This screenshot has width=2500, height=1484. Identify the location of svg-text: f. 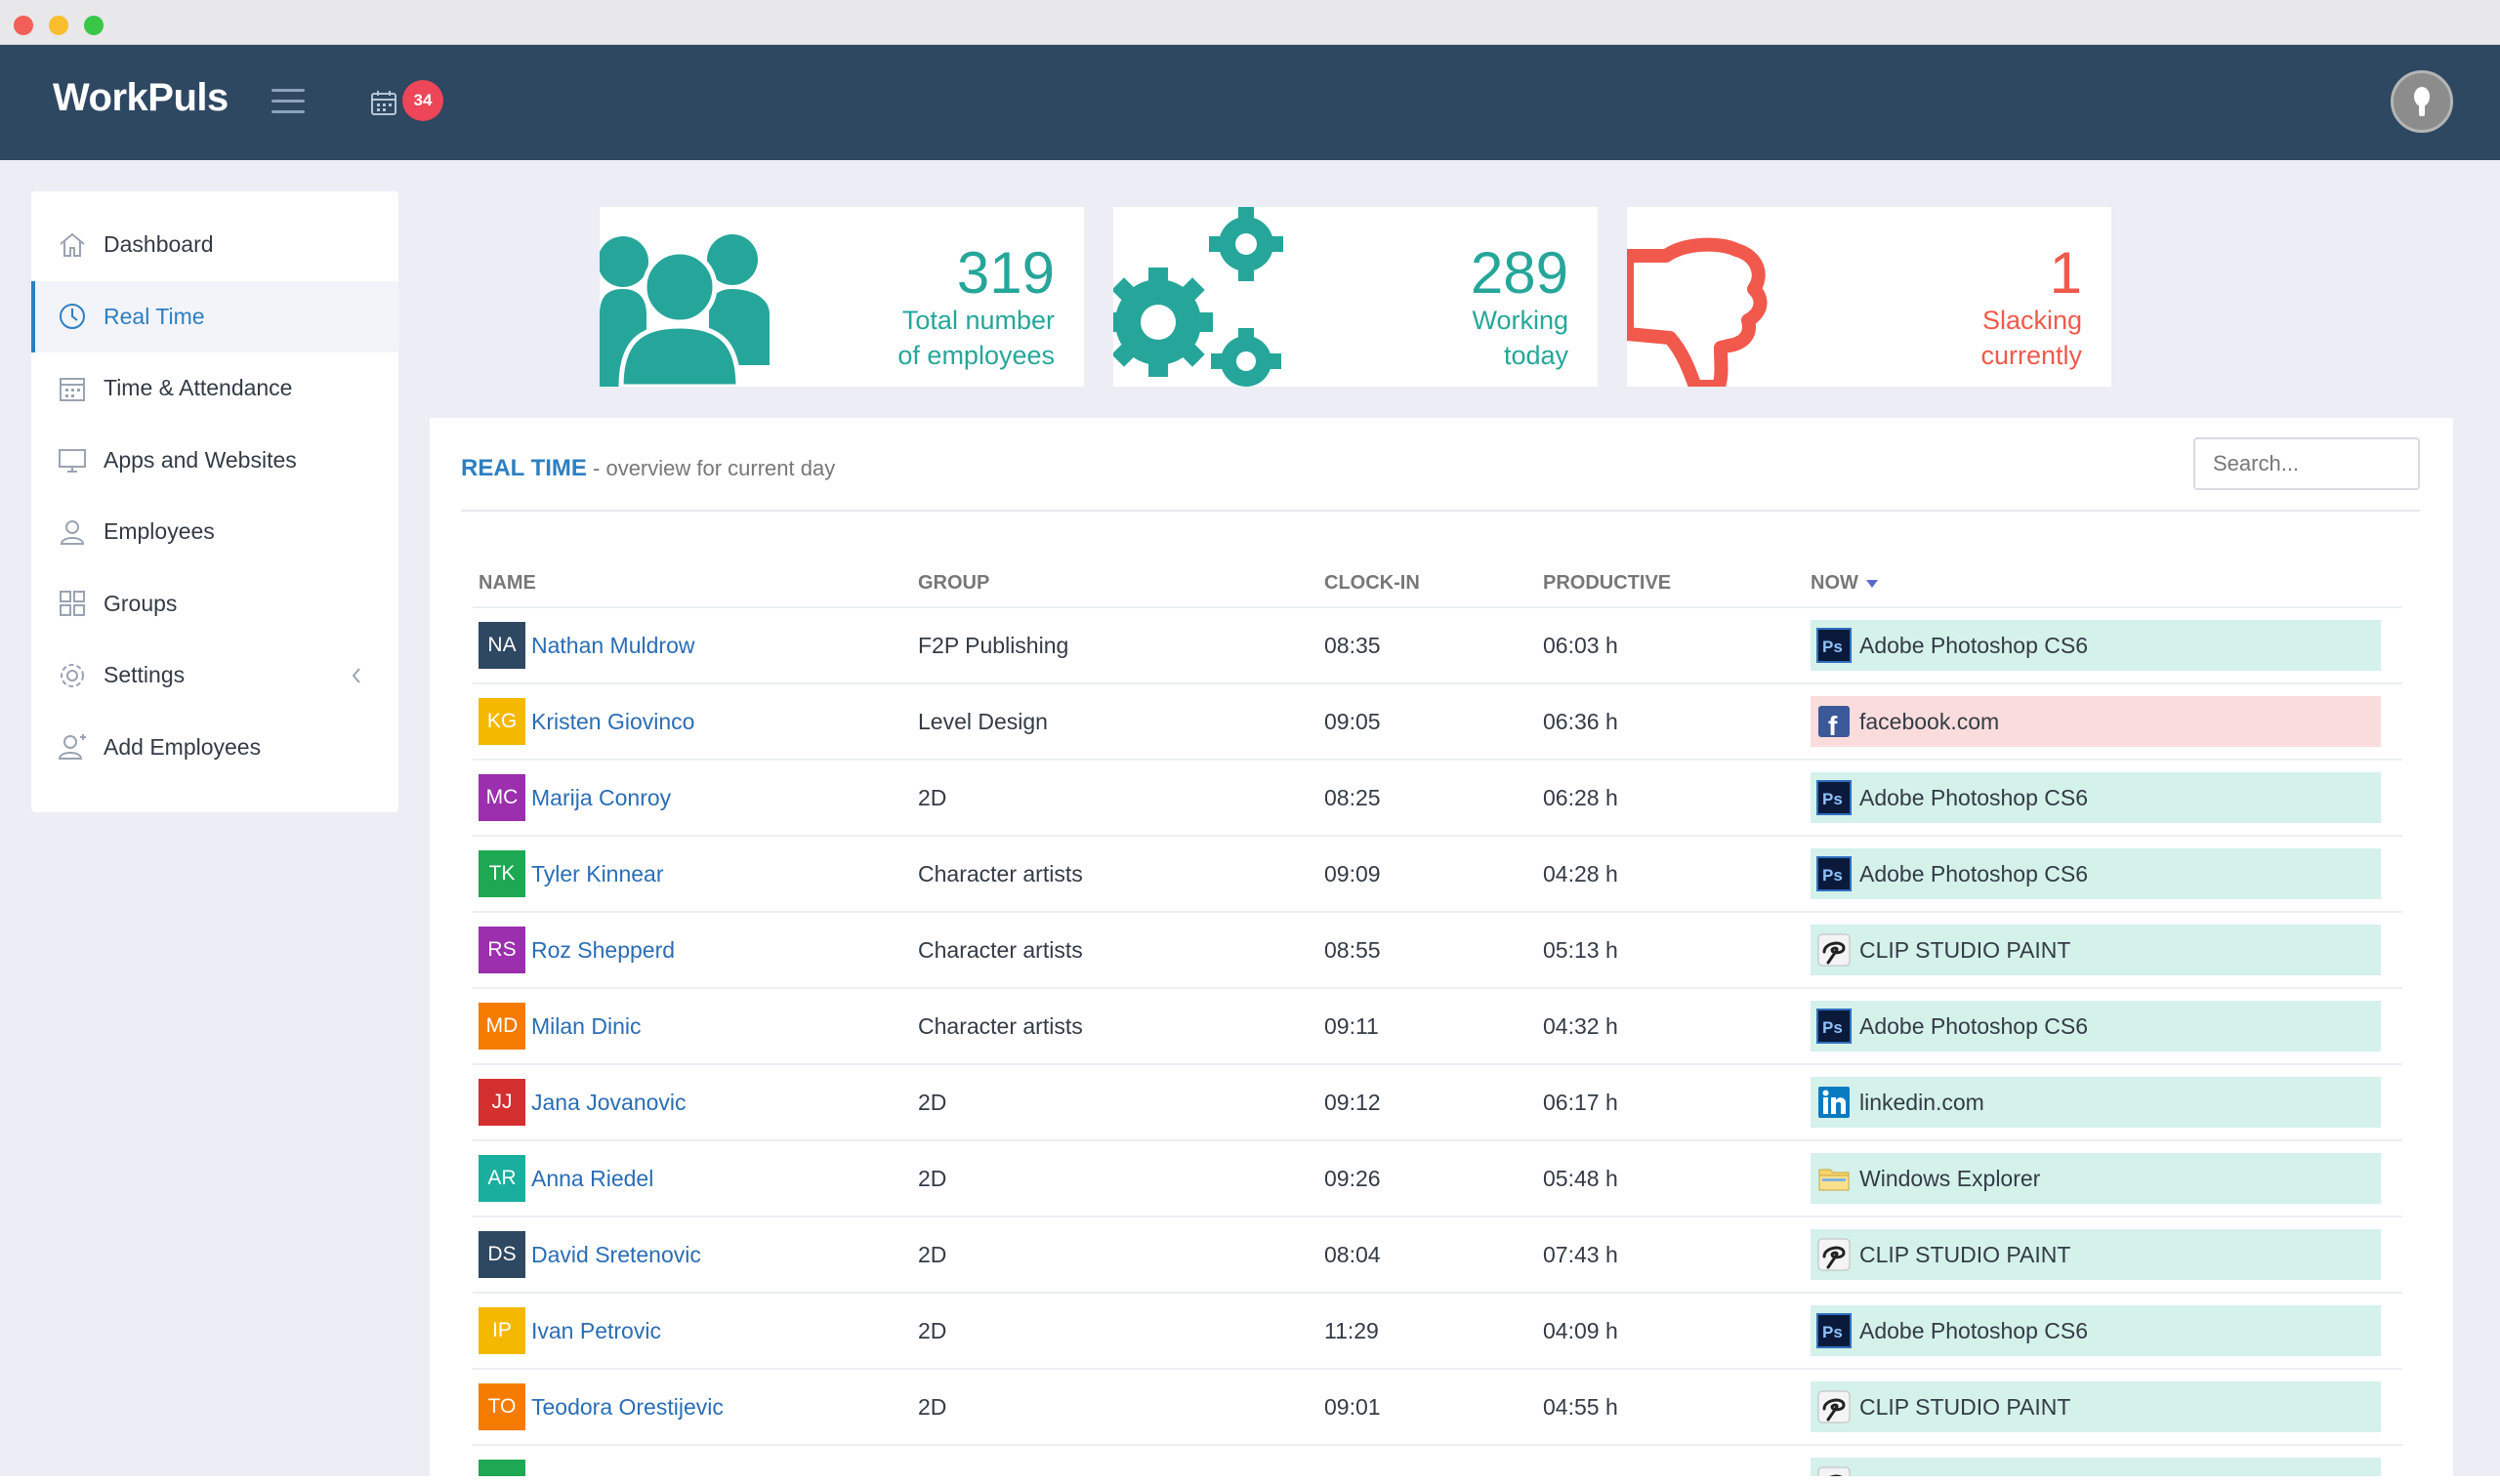
(1833, 725).